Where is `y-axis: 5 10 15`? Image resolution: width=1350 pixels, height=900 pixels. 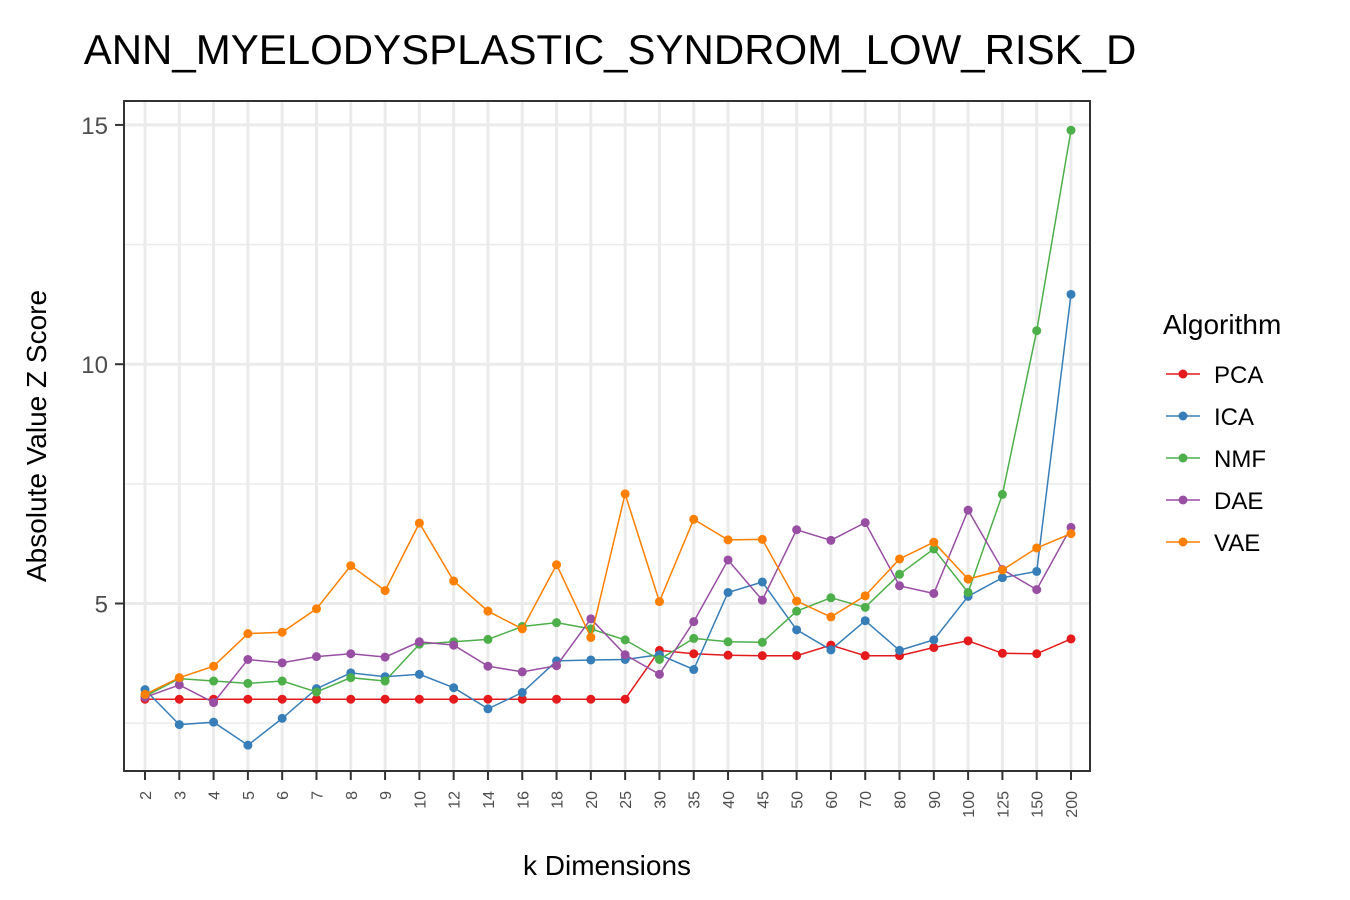
y-axis: 5 10 15 is located at coordinates (102, 366).